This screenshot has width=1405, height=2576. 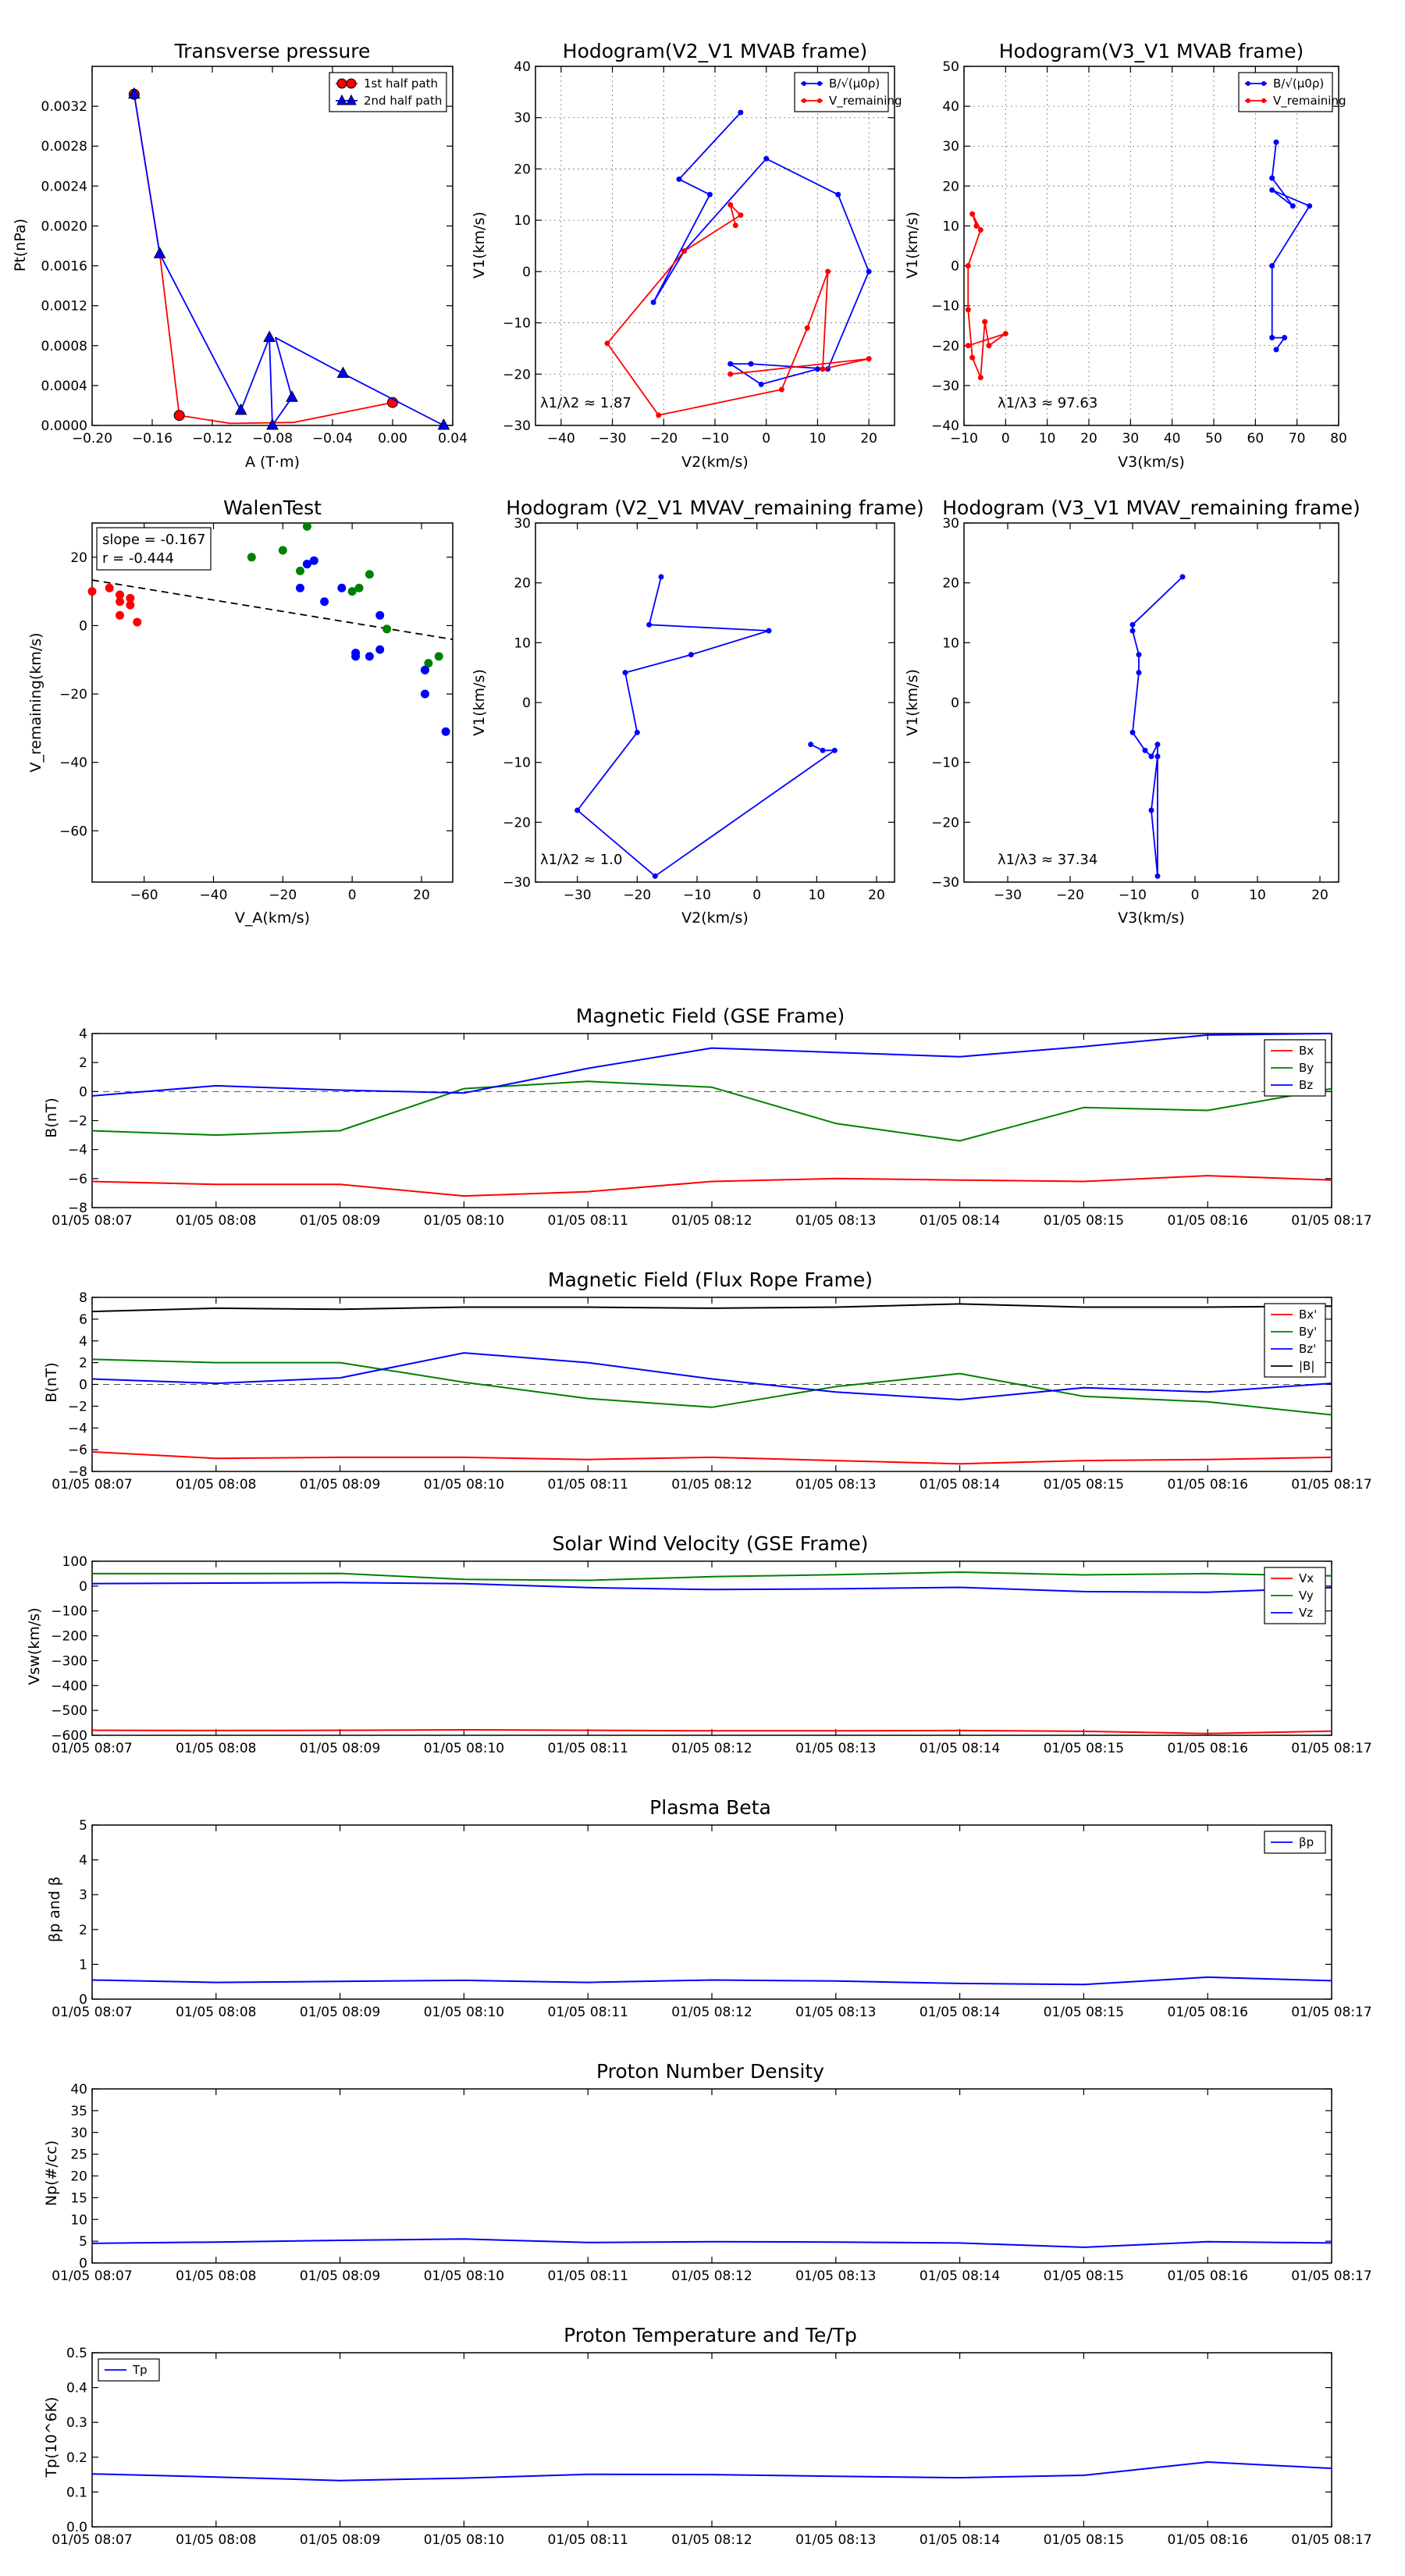 What do you see at coordinates (1196, 895) in the screenshot?
I see `x-tick-label: 0` at bounding box center [1196, 895].